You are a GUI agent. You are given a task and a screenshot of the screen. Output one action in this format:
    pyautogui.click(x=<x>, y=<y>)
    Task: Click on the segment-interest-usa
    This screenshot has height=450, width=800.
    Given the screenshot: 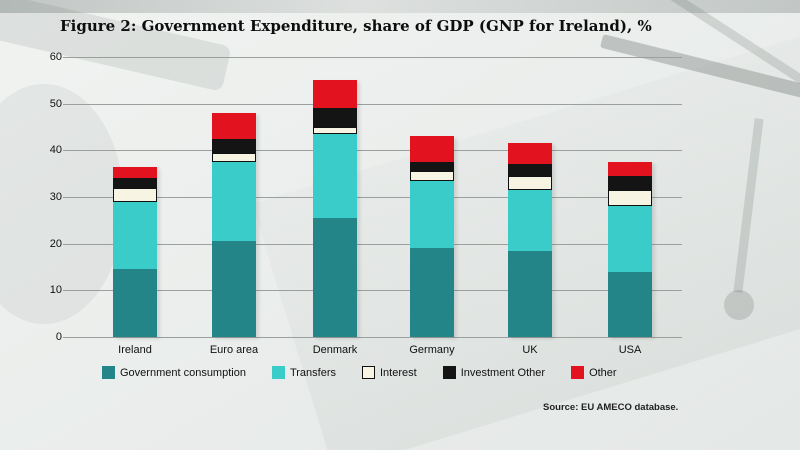 What is the action you would take?
    pyautogui.click(x=630, y=198)
    